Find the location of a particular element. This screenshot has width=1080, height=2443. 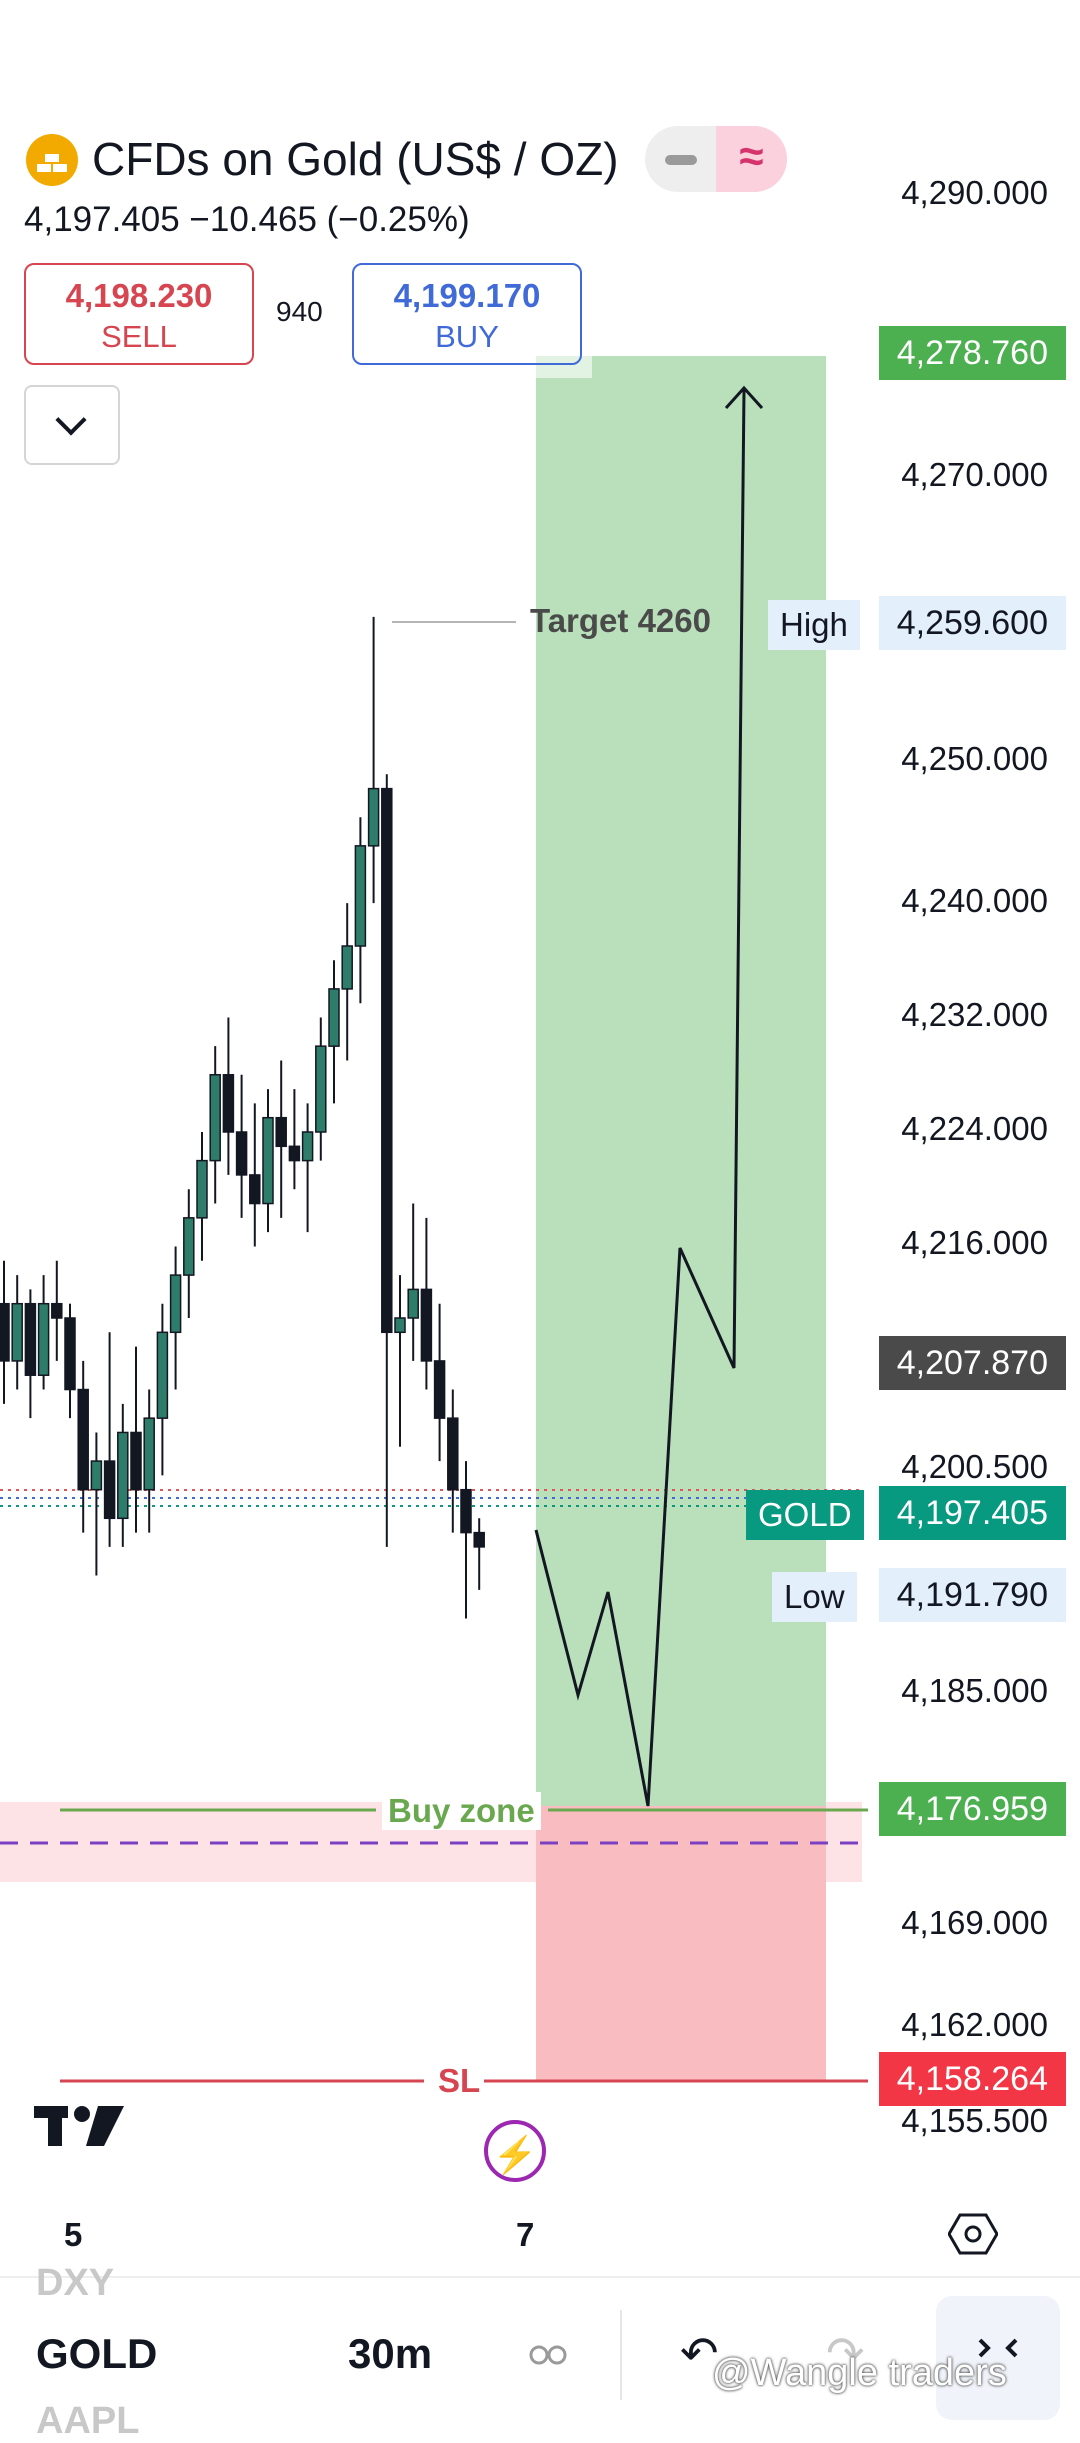

fullscreen-button is located at coordinates (998, 2358).